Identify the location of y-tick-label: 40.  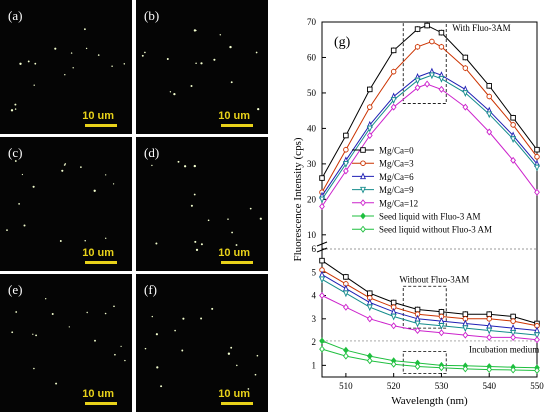
(312, 128).